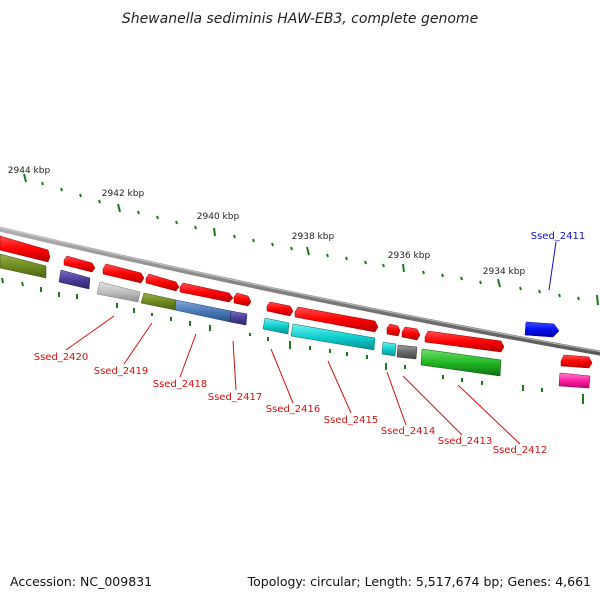 The width and height of the screenshot is (600, 600). Describe the element at coordinates (407, 352) in the screenshot. I see `gene-gray` at that location.